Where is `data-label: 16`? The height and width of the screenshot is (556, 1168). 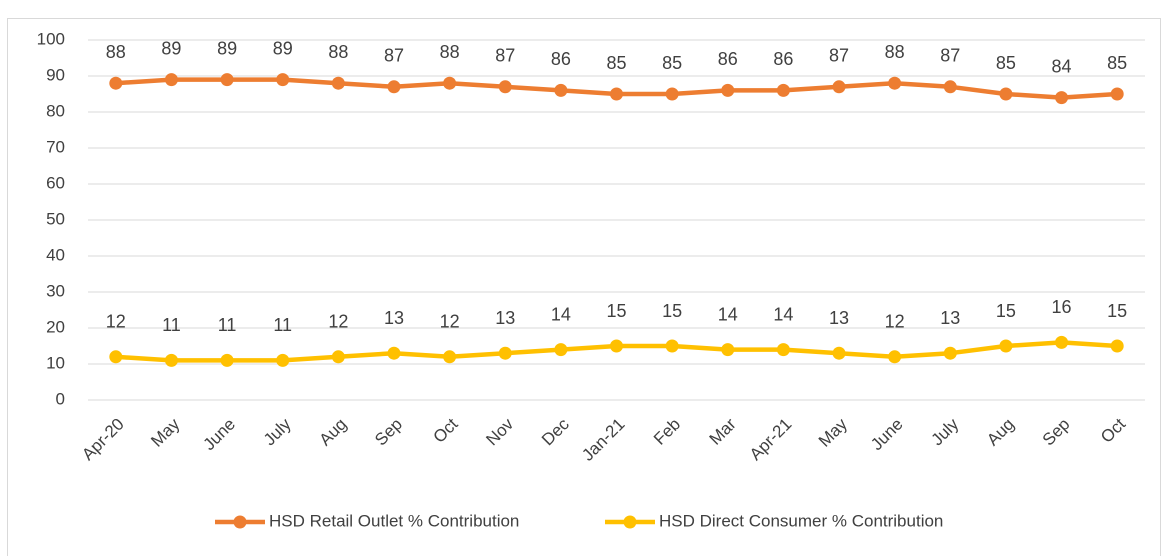 data-label: 16 is located at coordinates (1062, 307).